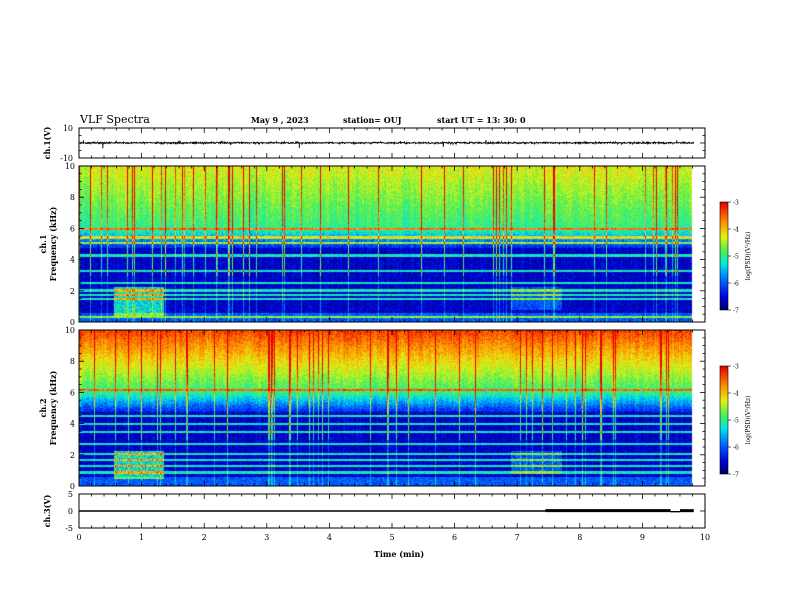 The height and width of the screenshot is (612, 792). Describe the element at coordinates (705, 537) in the screenshot. I see `time-tick-label: 10` at that location.